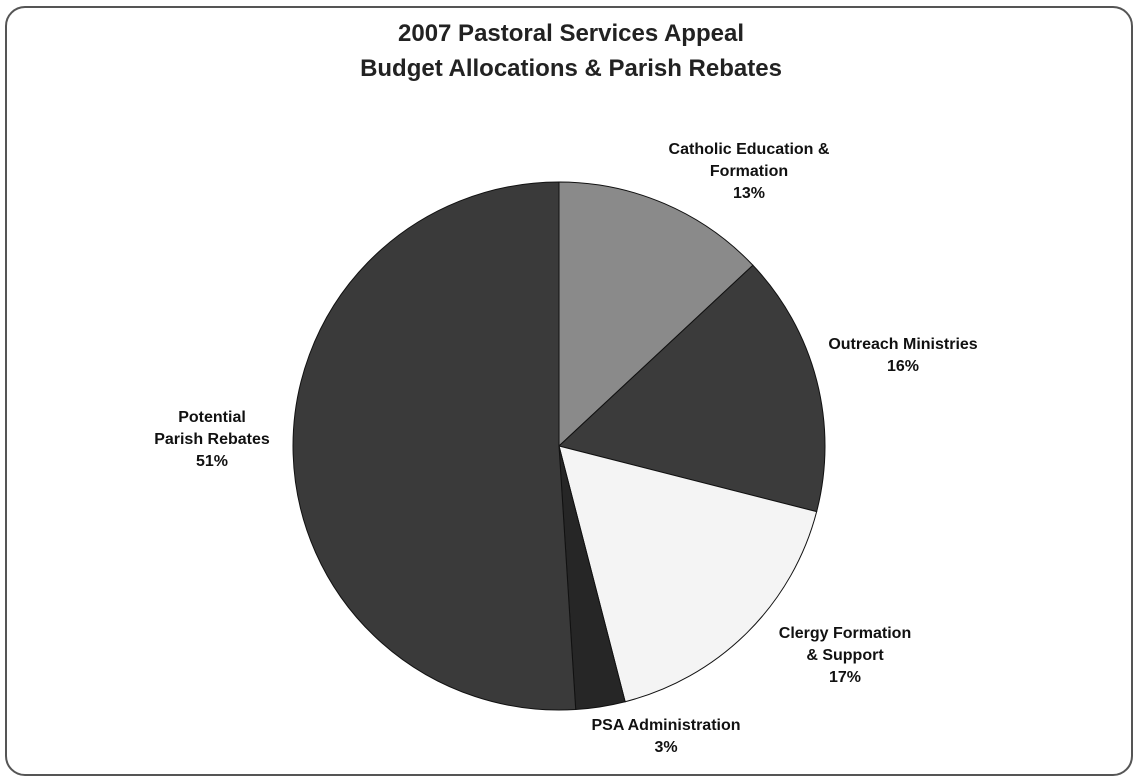 This screenshot has height=776, width=1142. What do you see at coordinates (903, 366) in the screenshot?
I see `slice-value-label-1: 16%` at bounding box center [903, 366].